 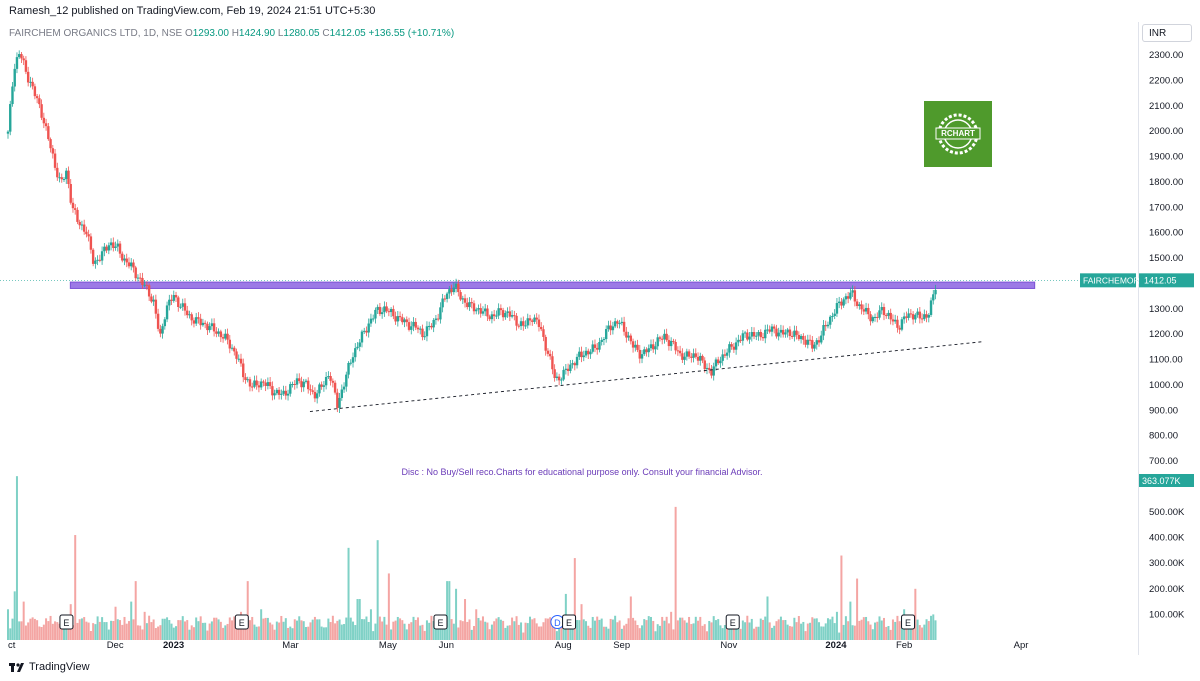 I want to click on price-tick-label: 1900.00, so click(x=1166, y=157).